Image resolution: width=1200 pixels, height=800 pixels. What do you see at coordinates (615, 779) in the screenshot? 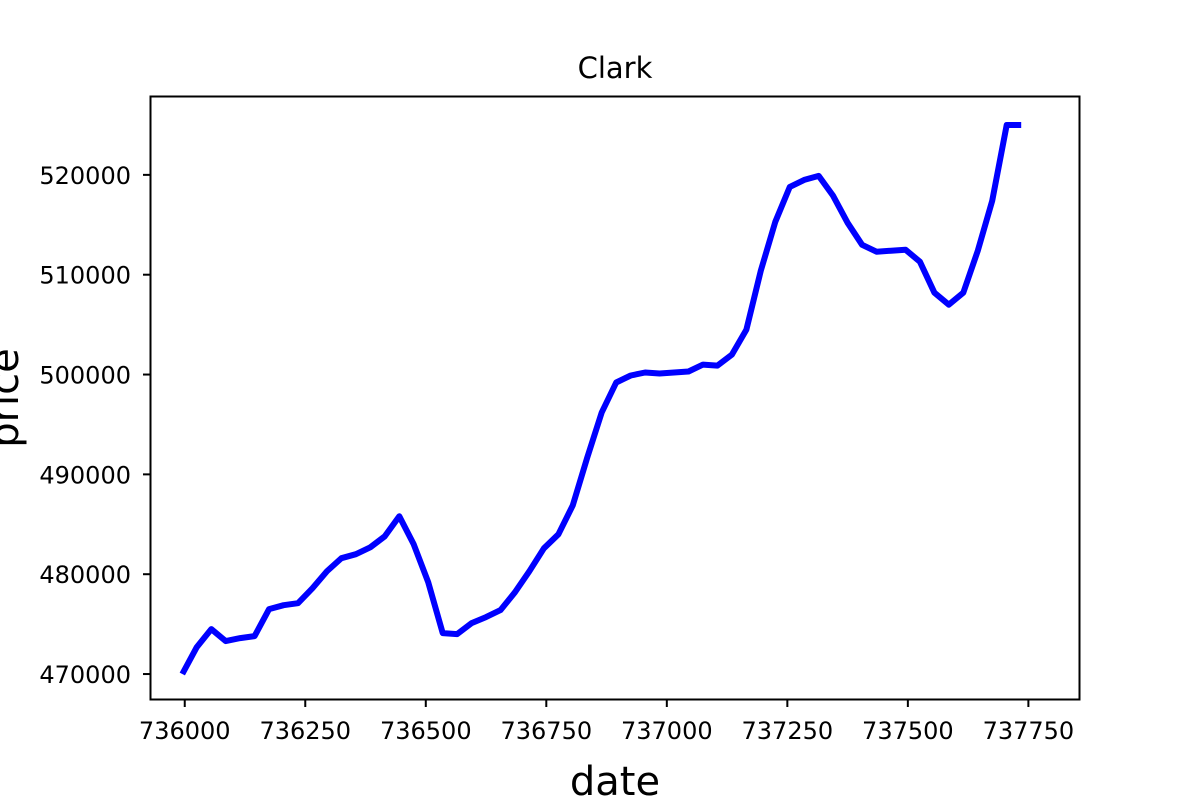
I see `x-axis-label: date` at bounding box center [615, 779].